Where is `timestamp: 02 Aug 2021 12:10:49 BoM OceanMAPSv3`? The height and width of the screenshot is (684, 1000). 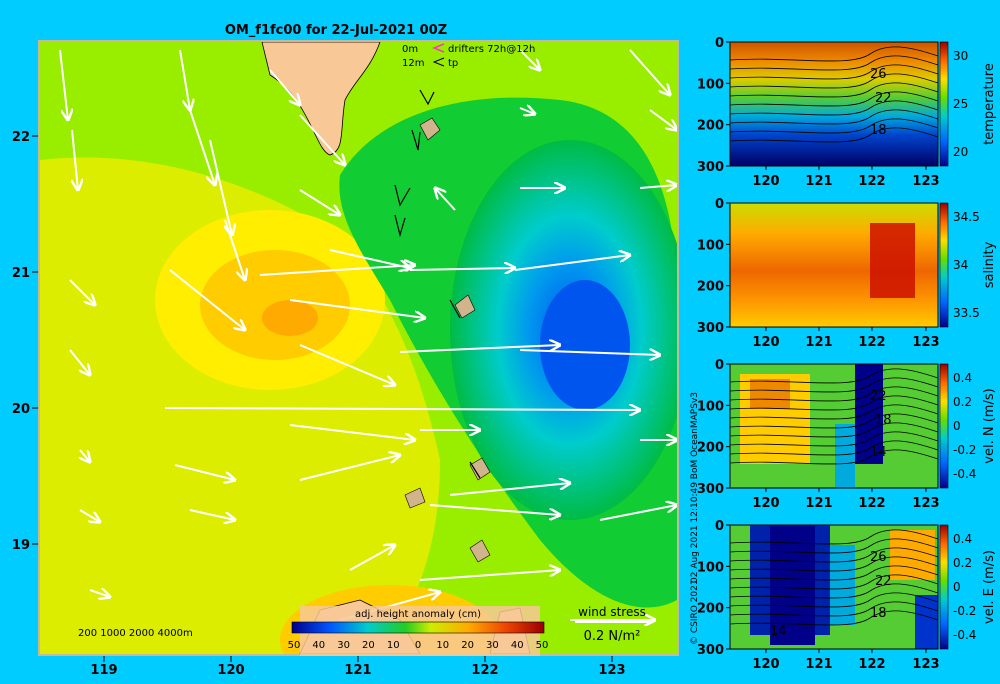 timestamp: 02 Aug 2021 12:10:49 BoM OceanMAPSv3 is located at coordinates (695, 487).